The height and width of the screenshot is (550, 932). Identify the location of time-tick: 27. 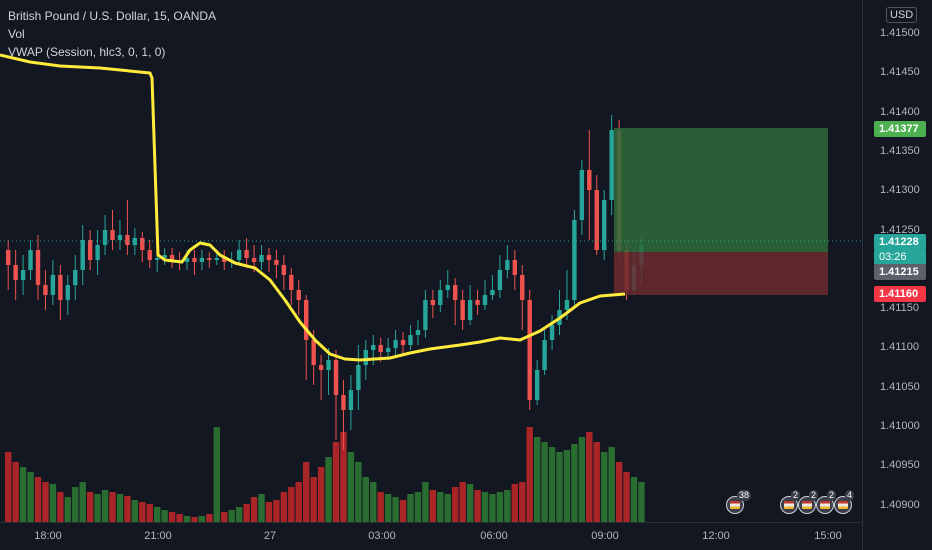
(270, 536).